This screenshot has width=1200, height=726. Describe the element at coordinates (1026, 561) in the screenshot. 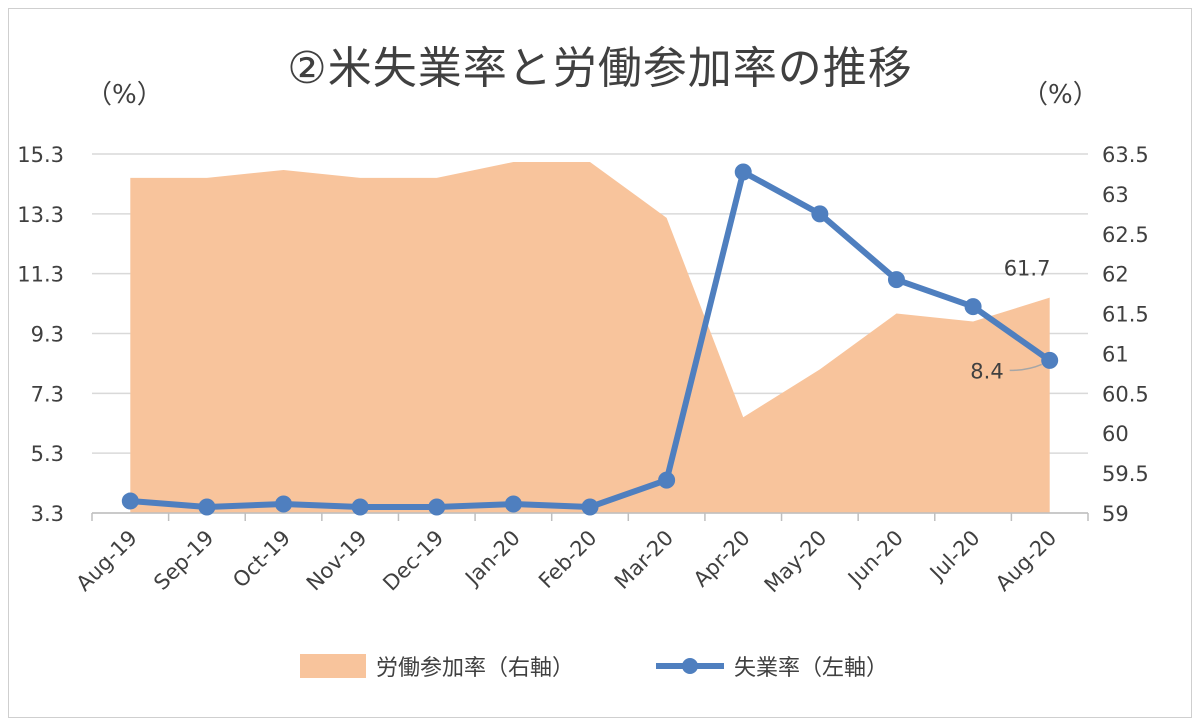

I see `x-tick-label: Aug-20` at that location.